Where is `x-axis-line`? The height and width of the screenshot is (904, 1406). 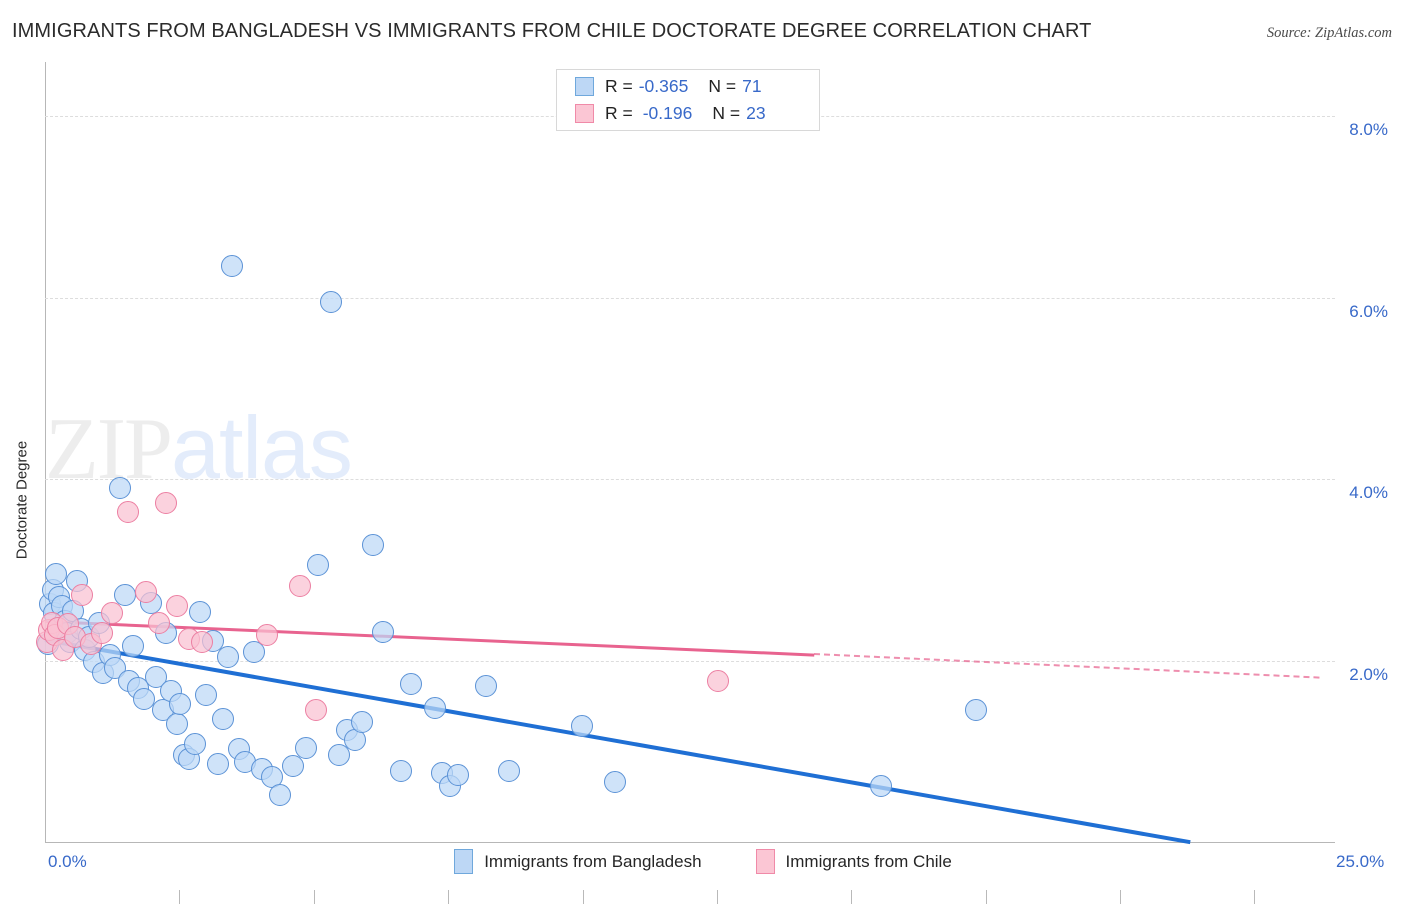
x-axis-line is located at coordinates (690, 842).